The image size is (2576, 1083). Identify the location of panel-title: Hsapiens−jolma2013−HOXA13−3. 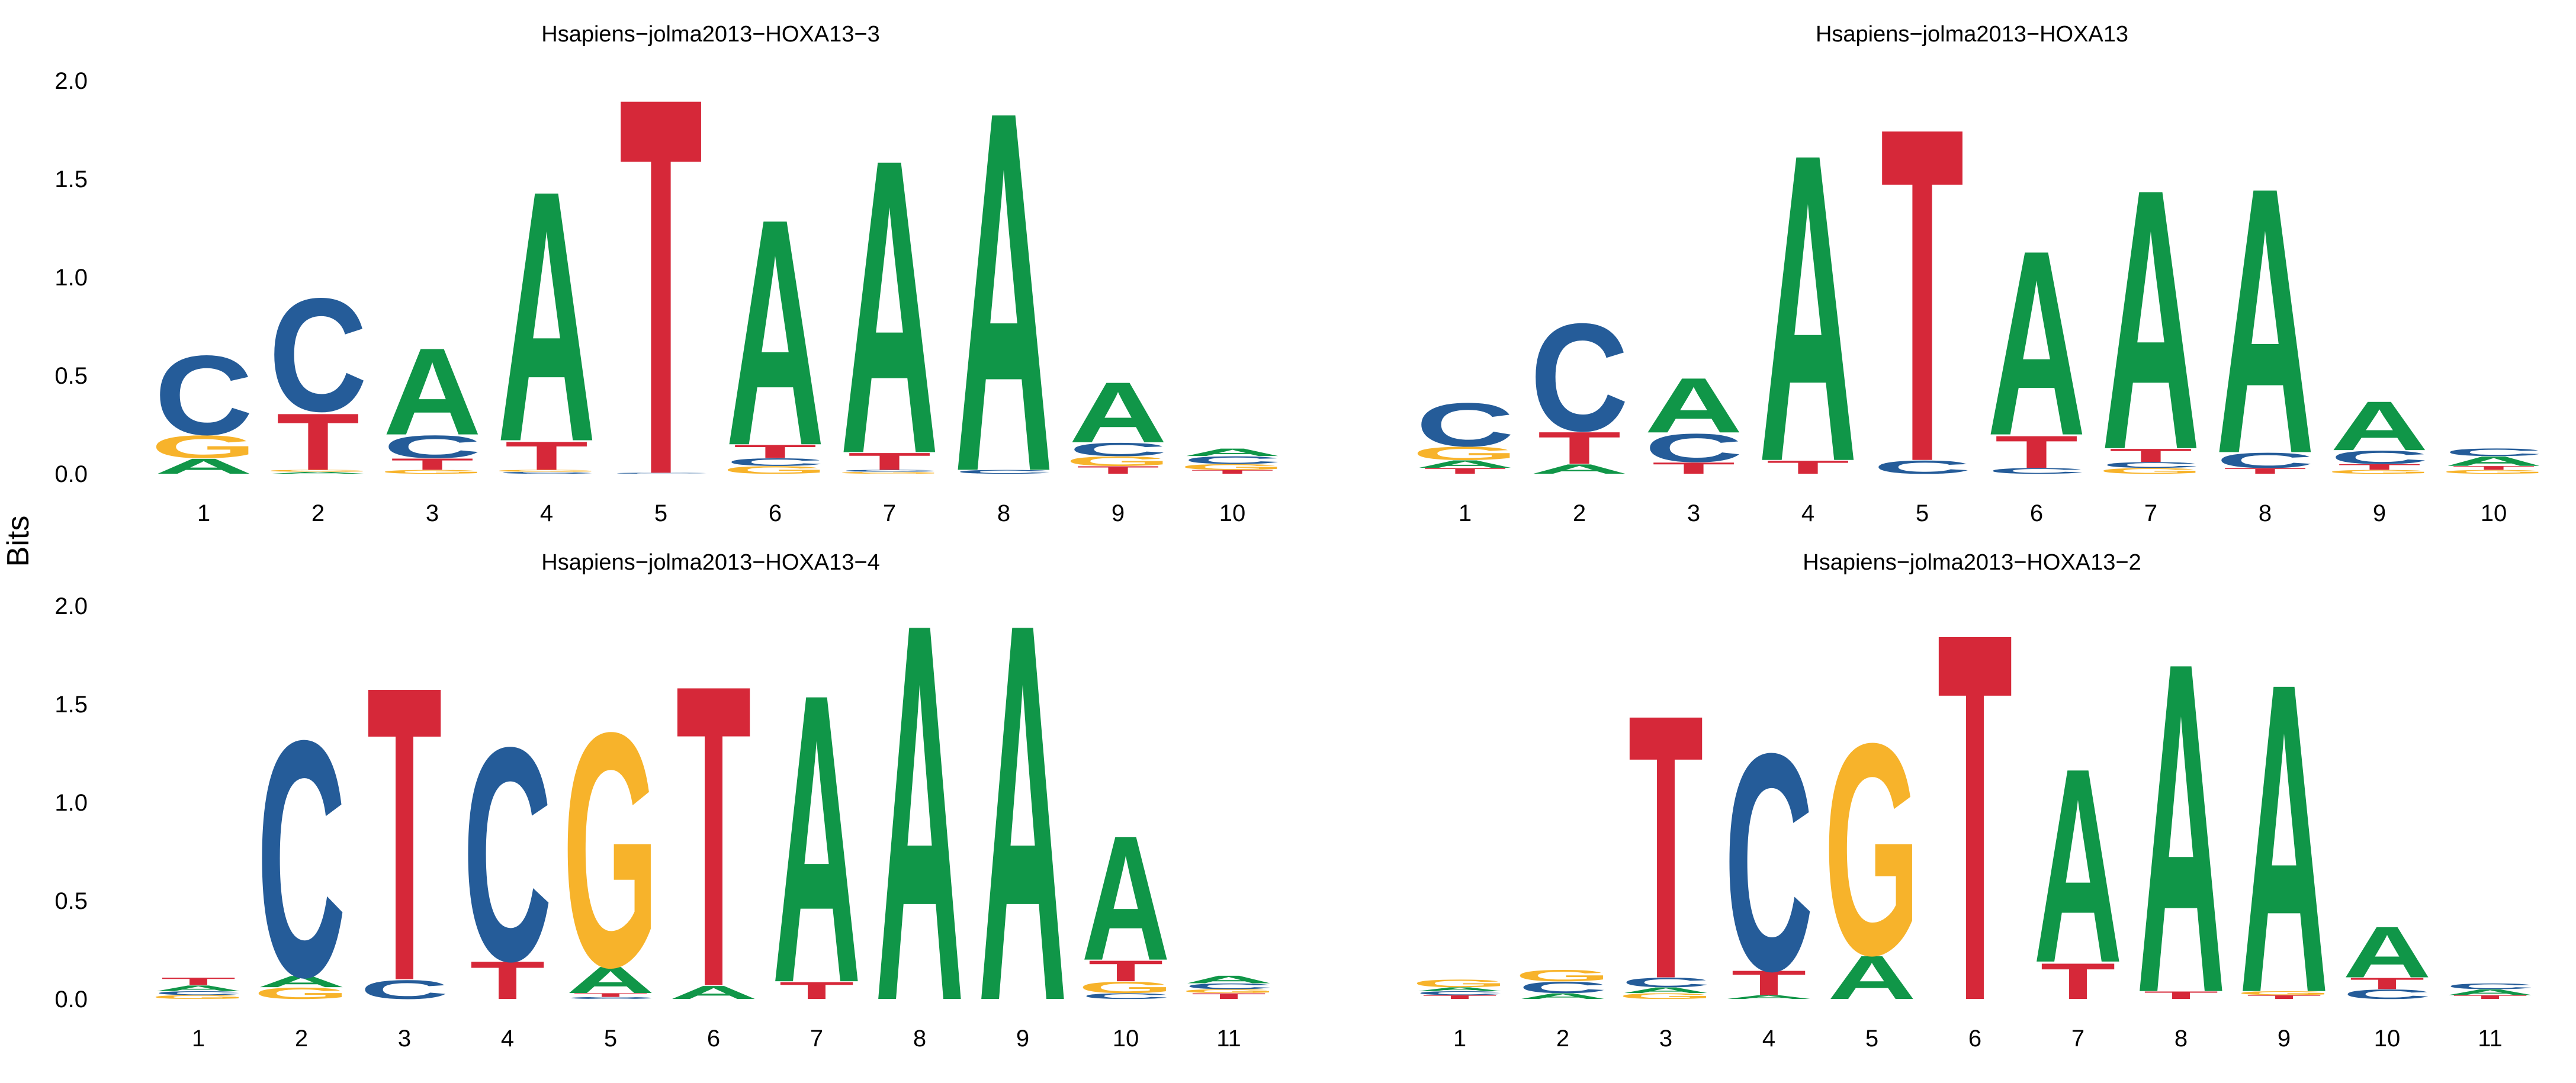
(710, 35).